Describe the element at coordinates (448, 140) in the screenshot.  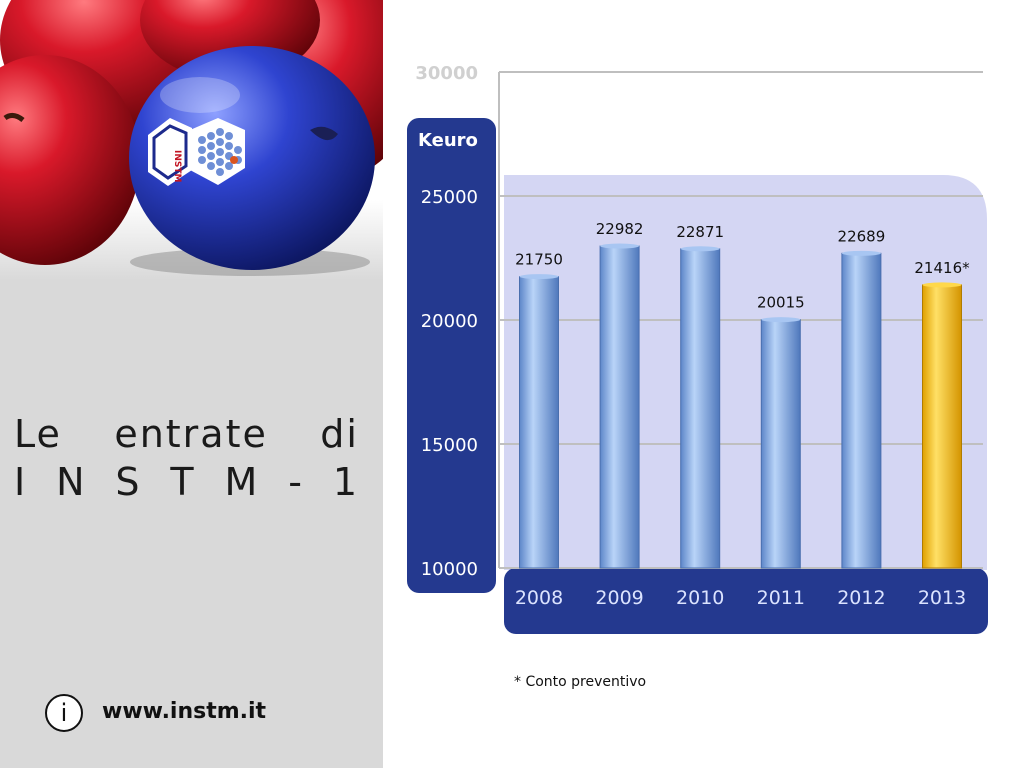
I see `unit-label: Keuro` at that location.